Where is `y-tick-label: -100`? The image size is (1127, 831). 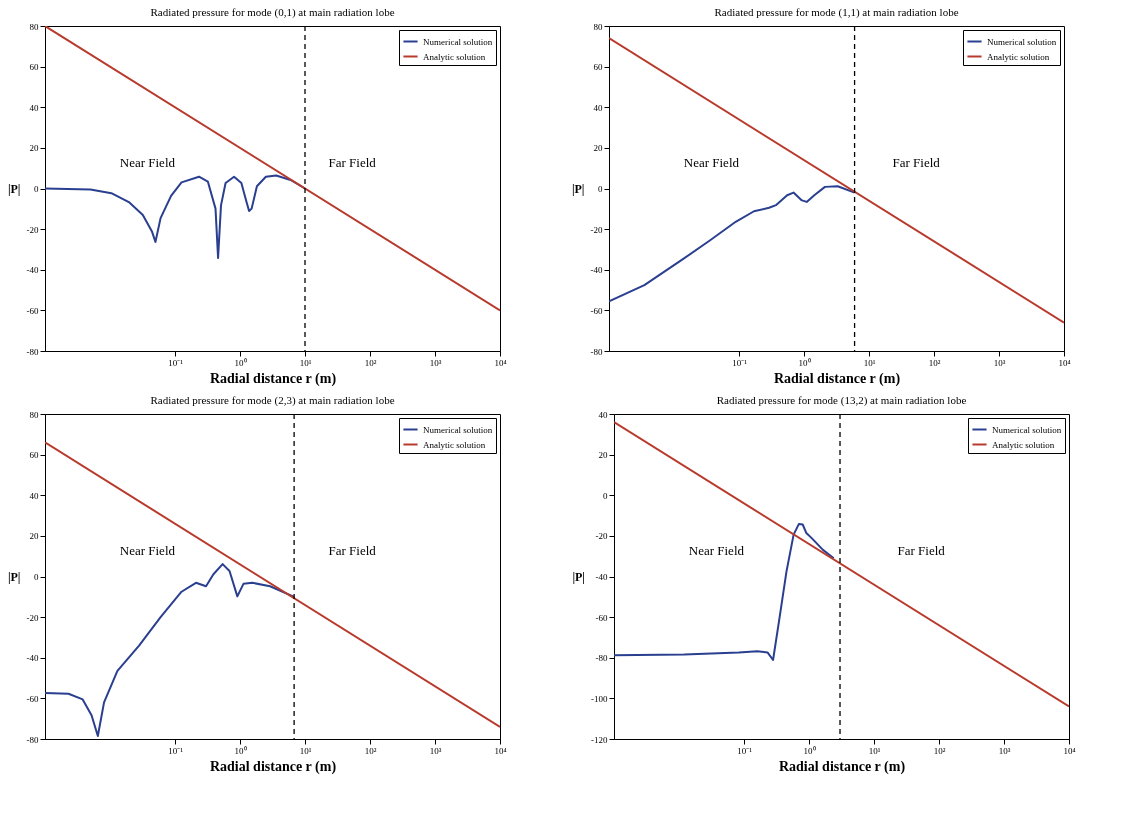 y-tick-label: -100 is located at coordinates (599, 698).